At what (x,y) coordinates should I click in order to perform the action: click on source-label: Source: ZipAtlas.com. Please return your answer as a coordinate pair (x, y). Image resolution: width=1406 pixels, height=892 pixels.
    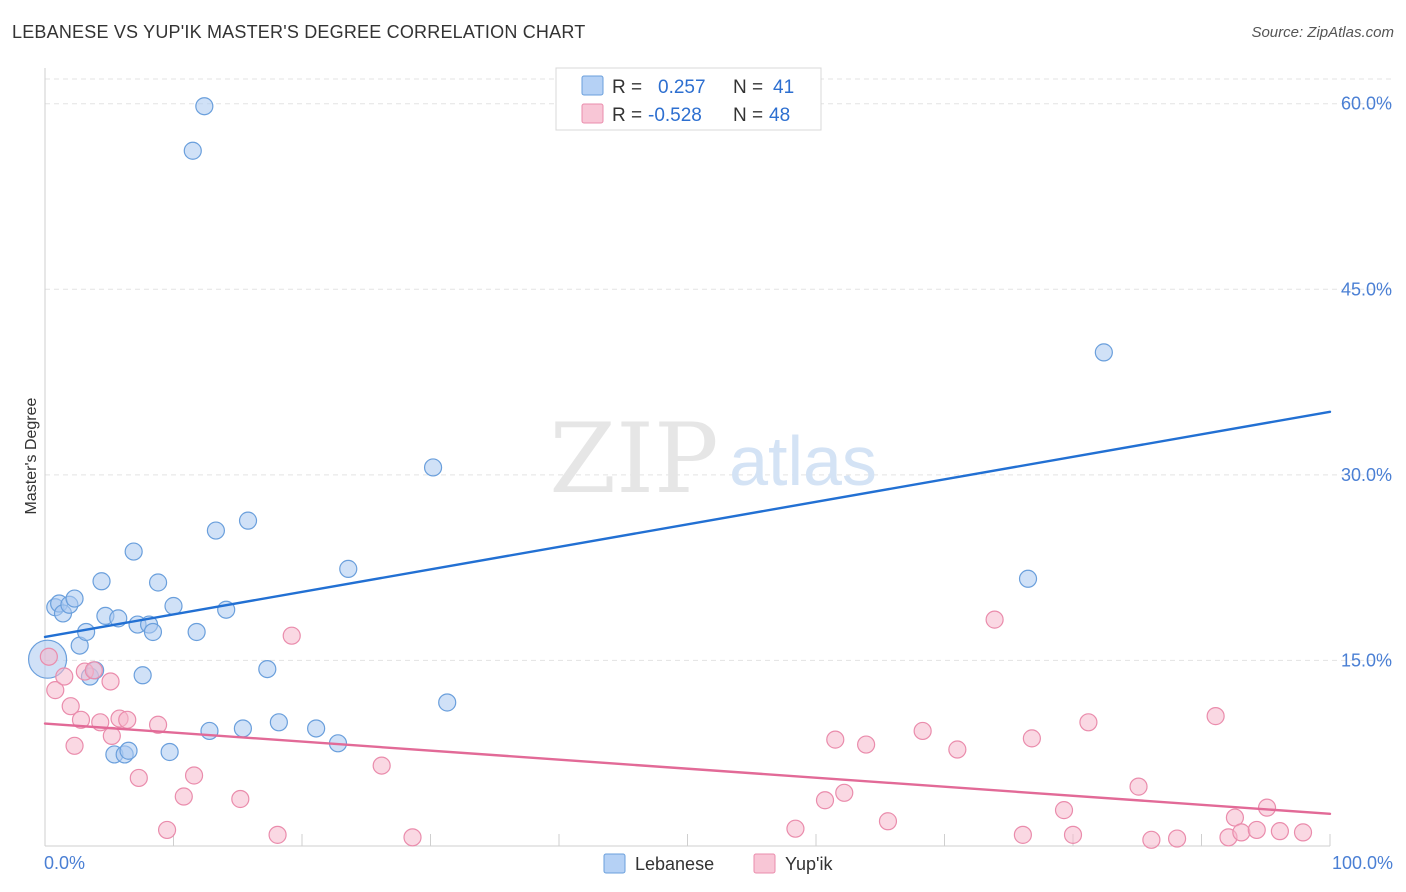
    Looking at the image, I should click on (1322, 32).